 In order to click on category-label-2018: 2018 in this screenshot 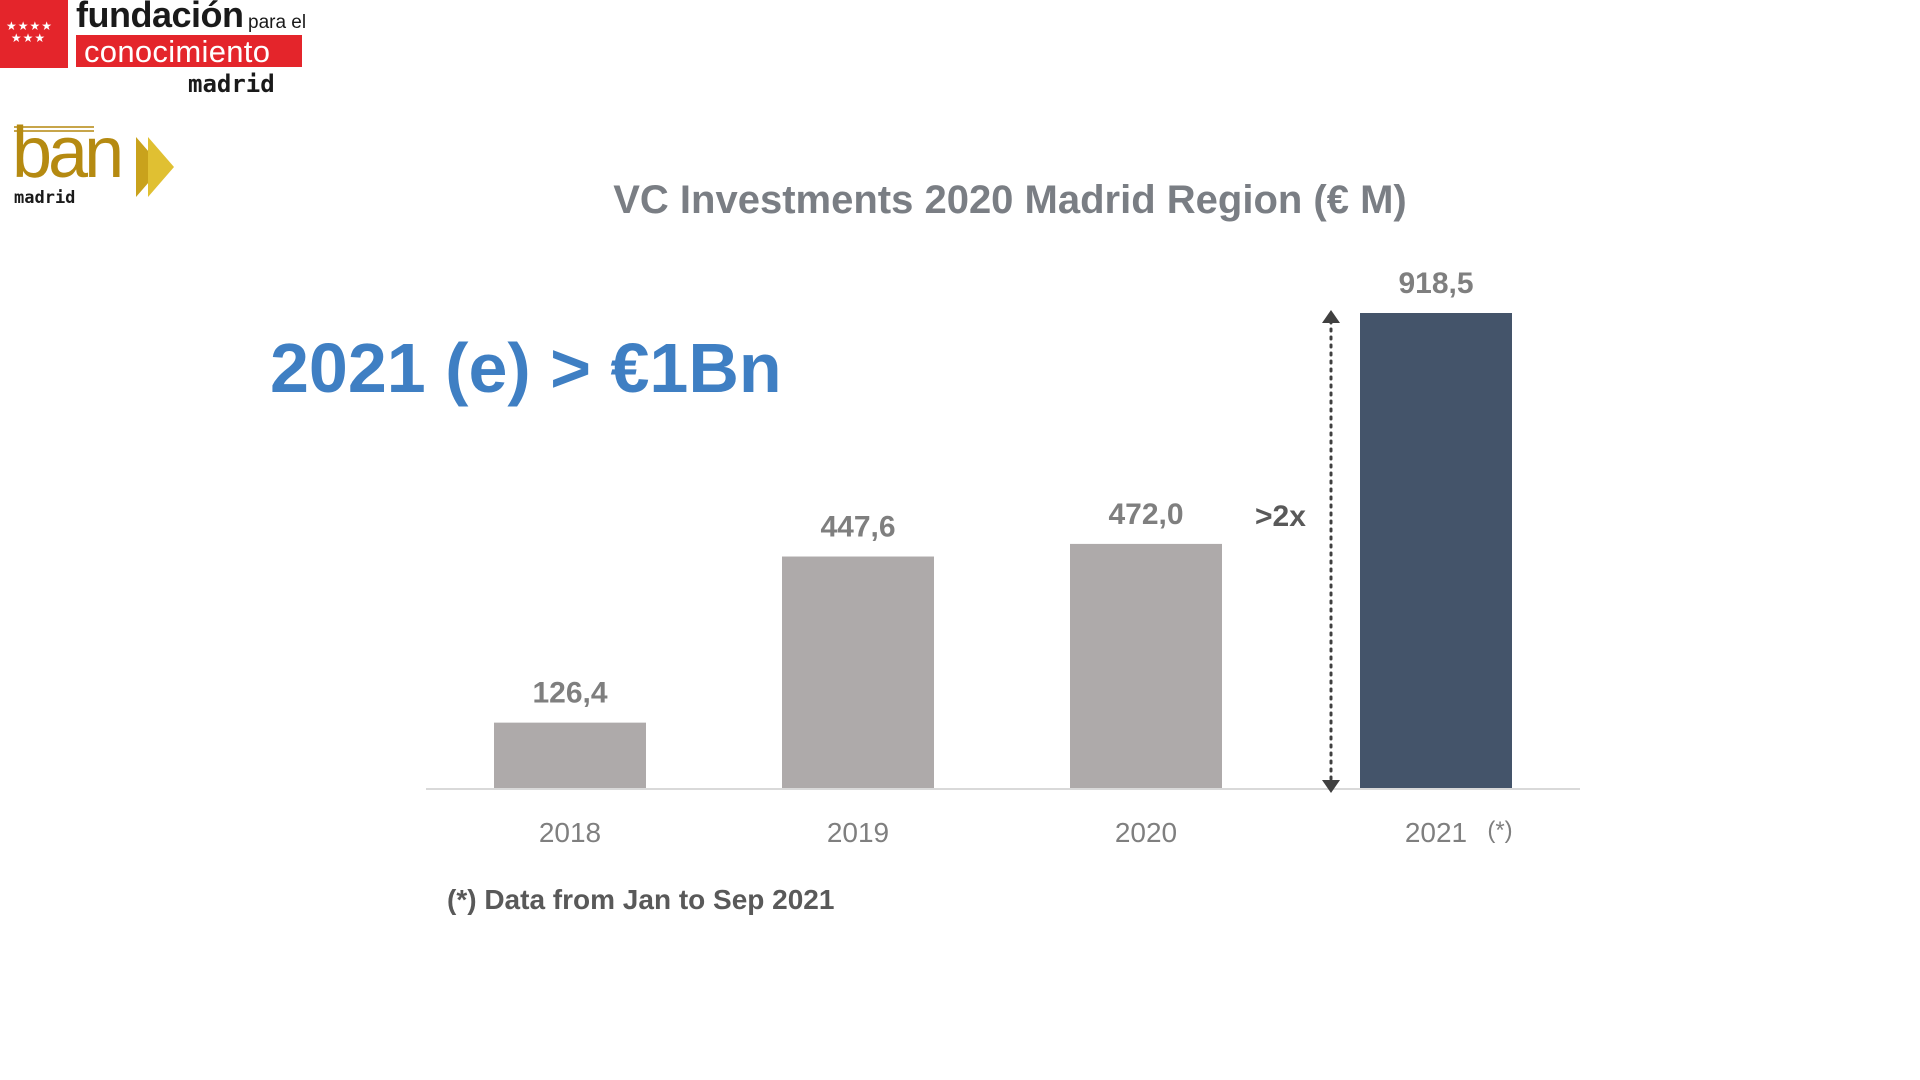, I will do `click(570, 832)`.